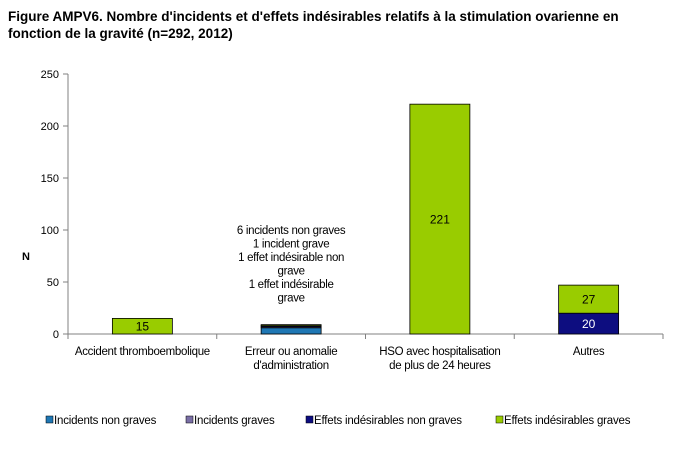  What do you see at coordinates (142, 352) in the screenshot?
I see `x-tick-label: Accident thromboembolique` at bounding box center [142, 352].